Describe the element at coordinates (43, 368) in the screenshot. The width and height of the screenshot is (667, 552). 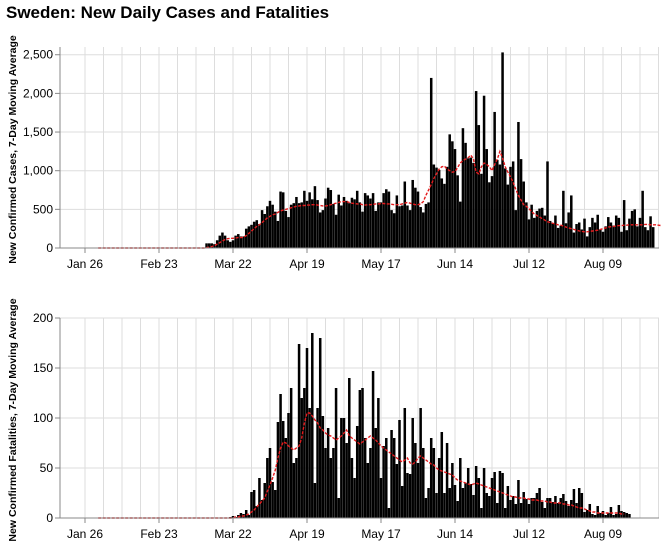
I see `y-tick-label: 150` at that location.